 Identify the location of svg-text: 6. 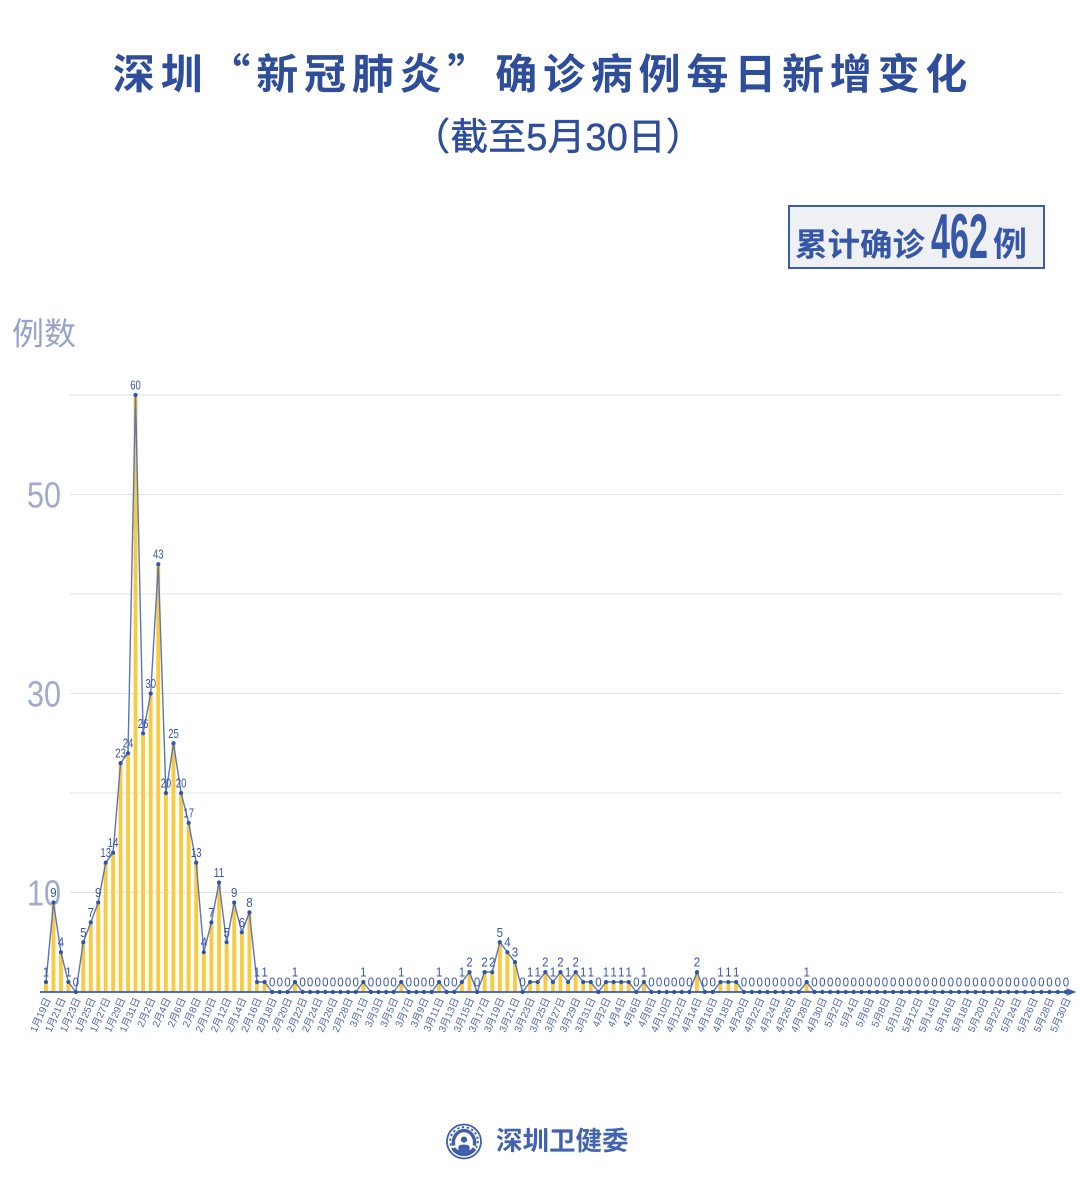
(242, 922).